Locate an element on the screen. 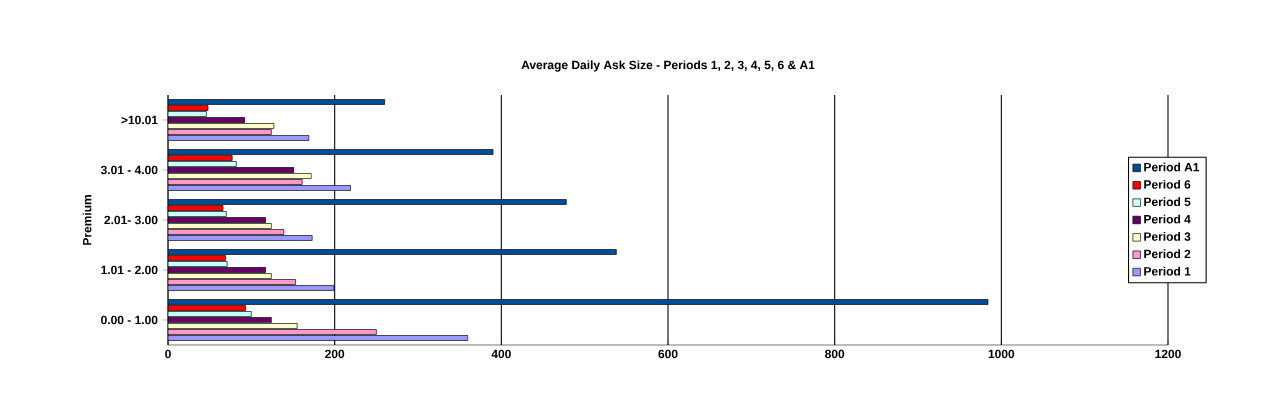  y-tick-label: 1.01 - 2.00 is located at coordinates (129, 270).